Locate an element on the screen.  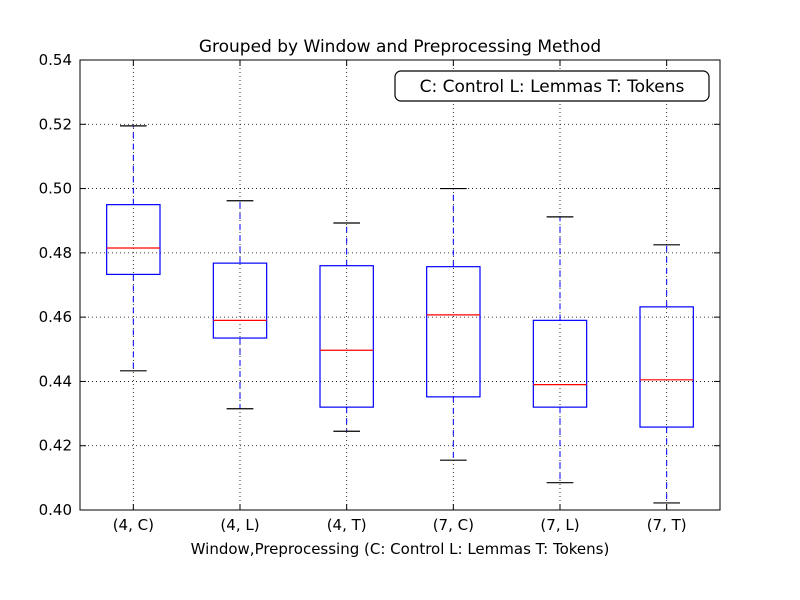
y-tick-label: 0.48 is located at coordinates (55, 253).